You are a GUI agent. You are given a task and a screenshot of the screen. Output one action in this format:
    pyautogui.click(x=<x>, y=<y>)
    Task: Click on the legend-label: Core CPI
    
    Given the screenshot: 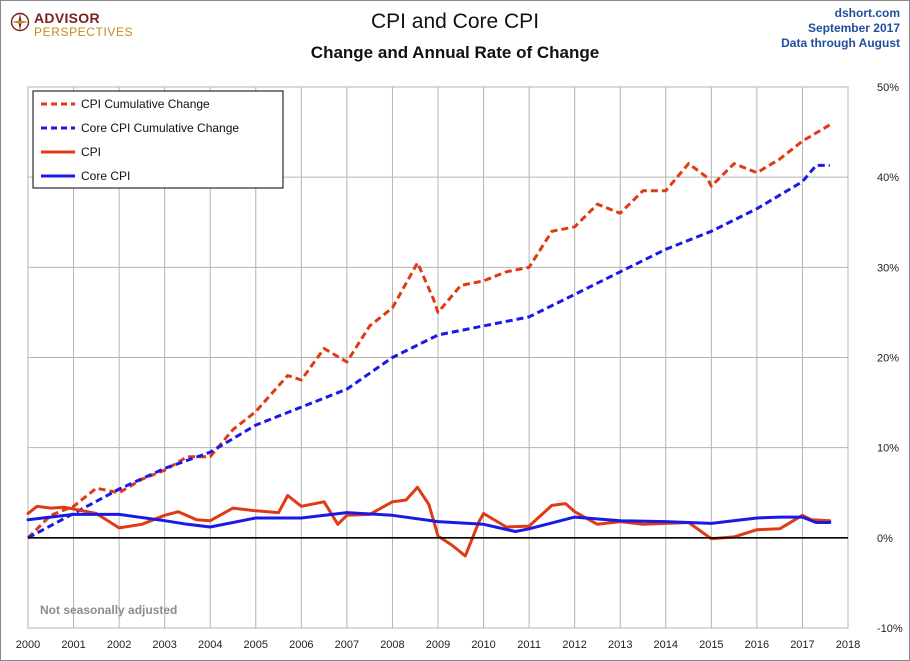 What is the action you would take?
    pyautogui.click(x=105, y=176)
    